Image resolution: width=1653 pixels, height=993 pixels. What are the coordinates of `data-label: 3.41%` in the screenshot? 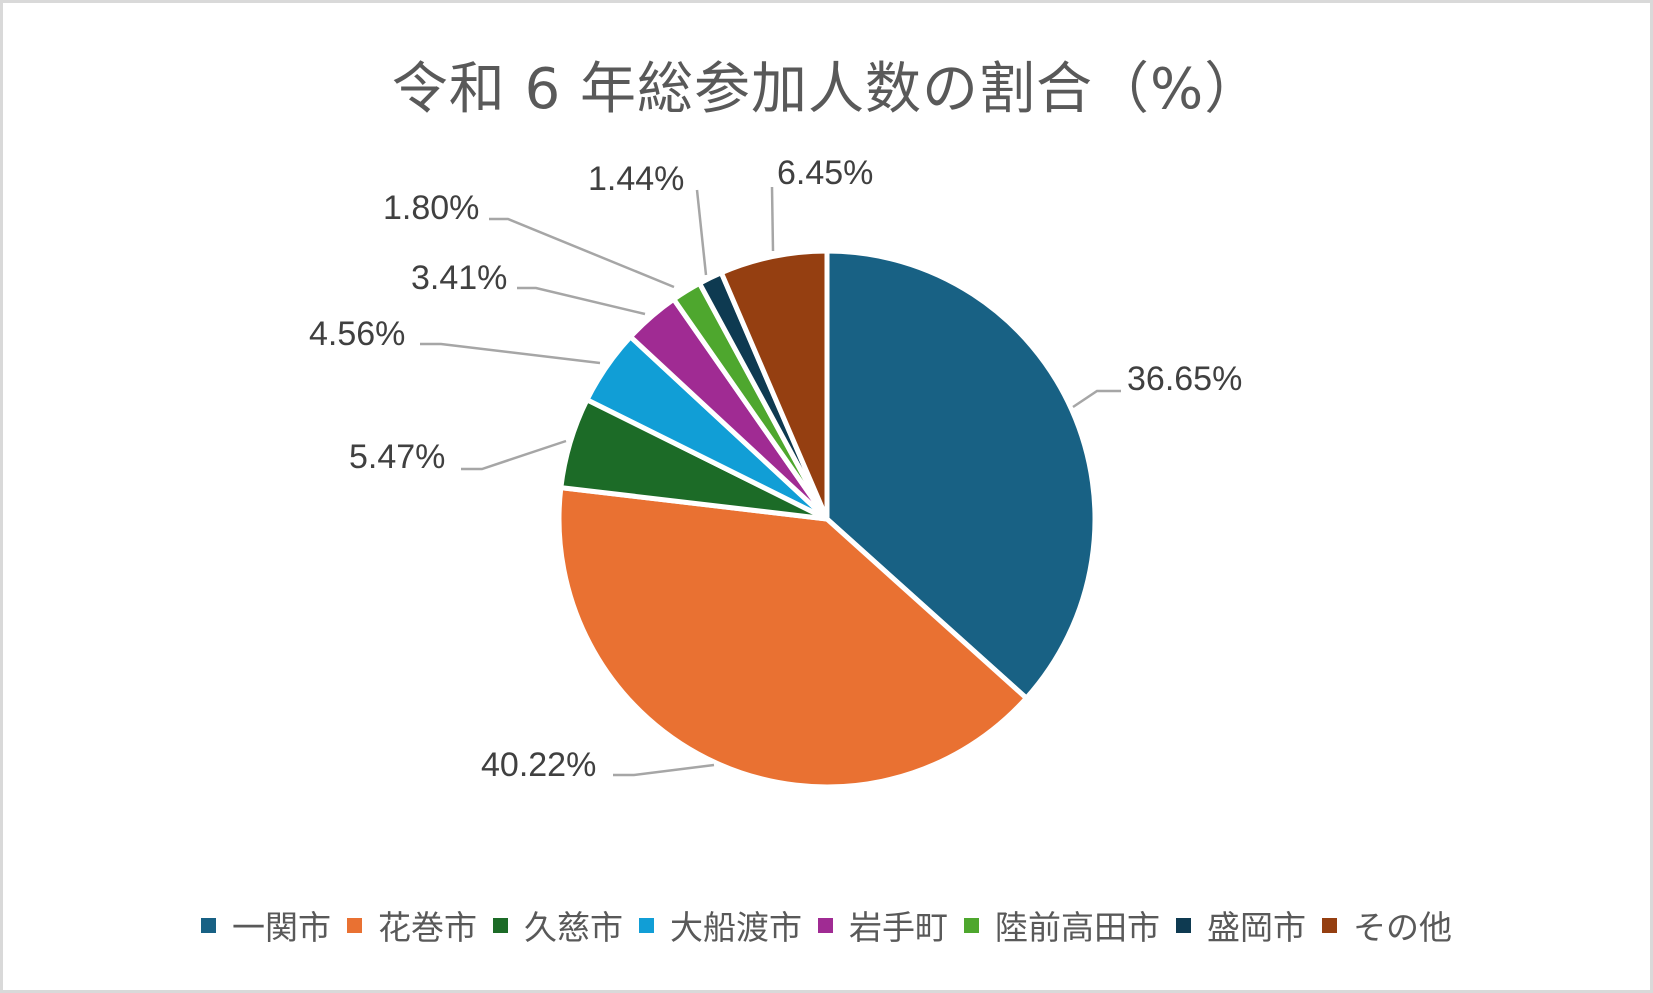 It's located at (459, 278).